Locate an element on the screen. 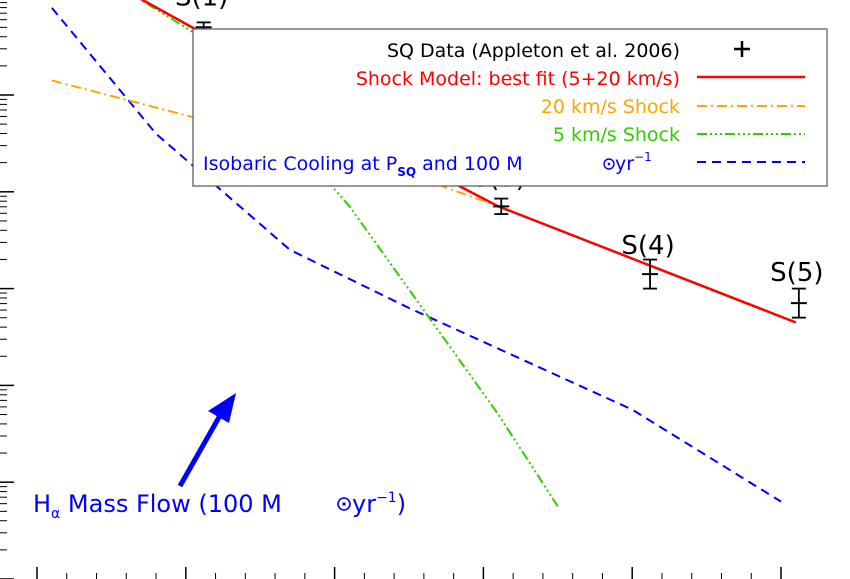  legend-isobaric-sup: −1 is located at coordinates (643, 157).